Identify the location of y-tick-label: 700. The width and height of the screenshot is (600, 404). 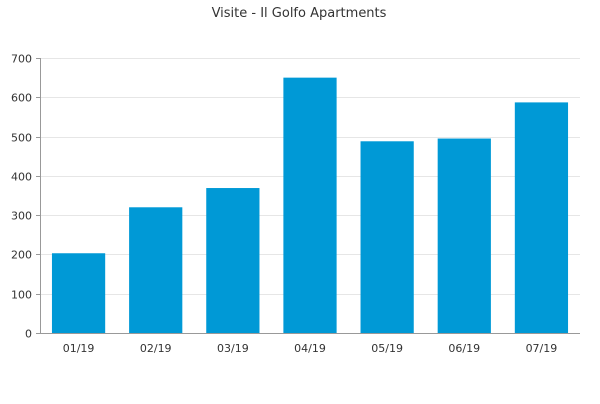
(21, 59).